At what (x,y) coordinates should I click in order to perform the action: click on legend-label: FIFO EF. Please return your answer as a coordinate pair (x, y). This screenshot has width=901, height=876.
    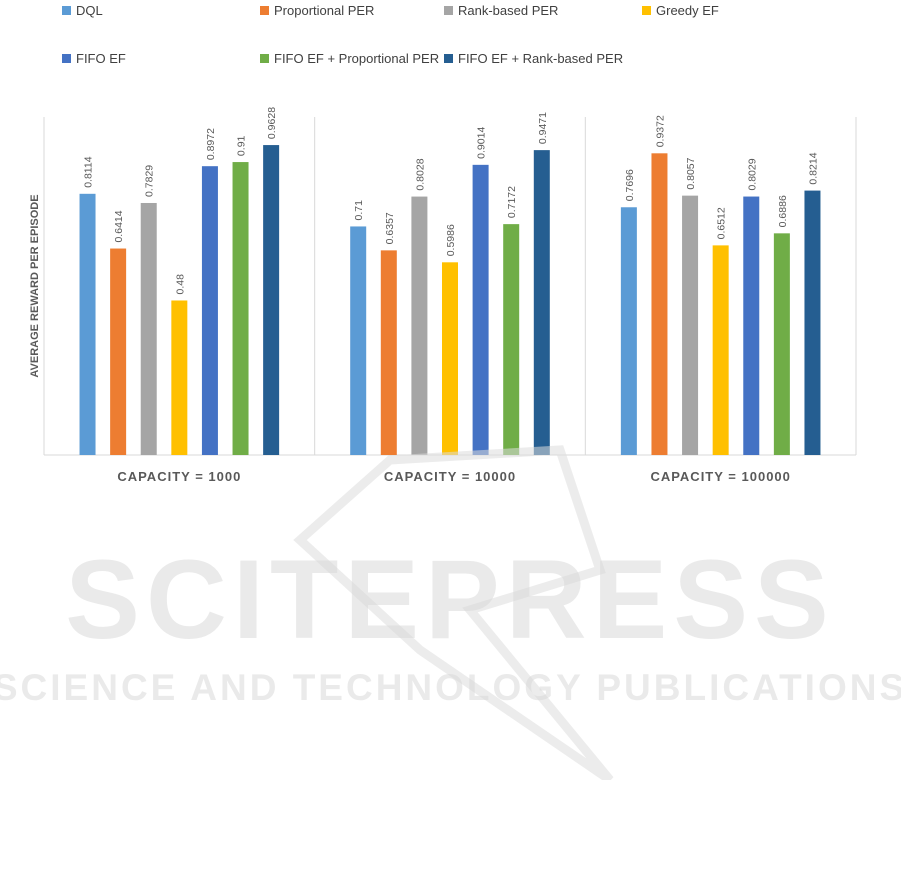
    Looking at the image, I should click on (101, 58).